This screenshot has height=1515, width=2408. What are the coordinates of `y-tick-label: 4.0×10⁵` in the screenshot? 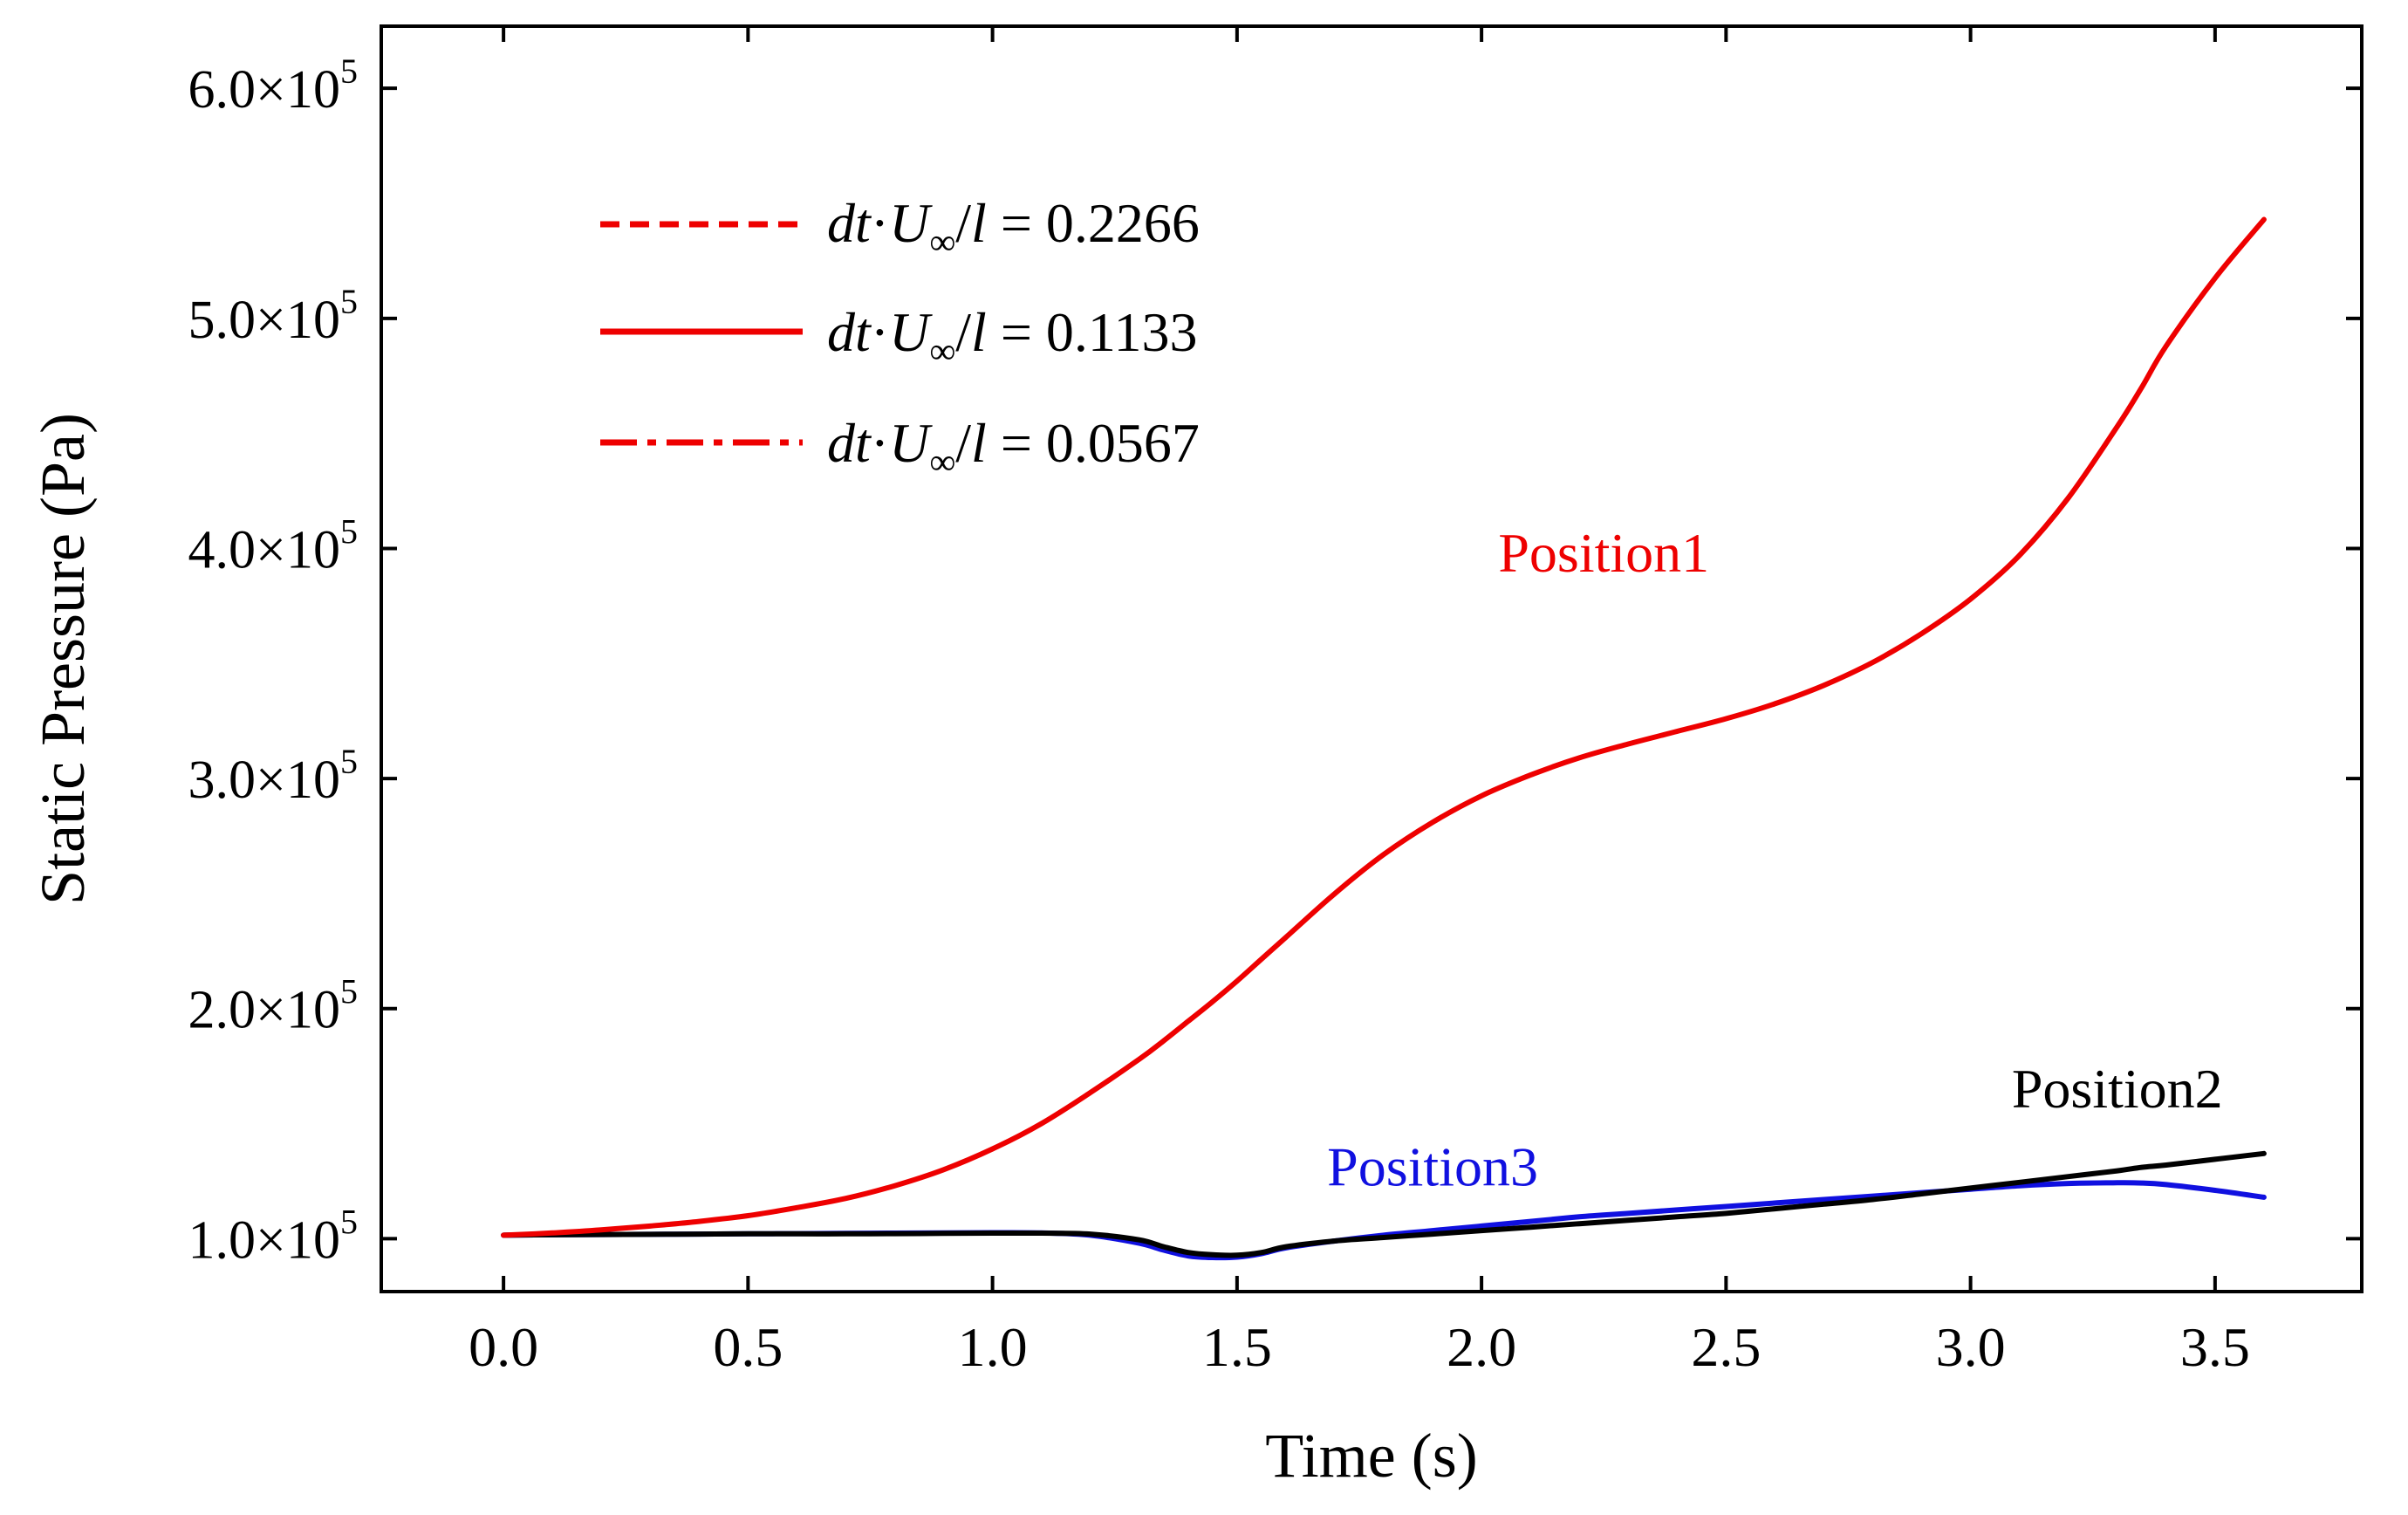 It's located at (273, 545).